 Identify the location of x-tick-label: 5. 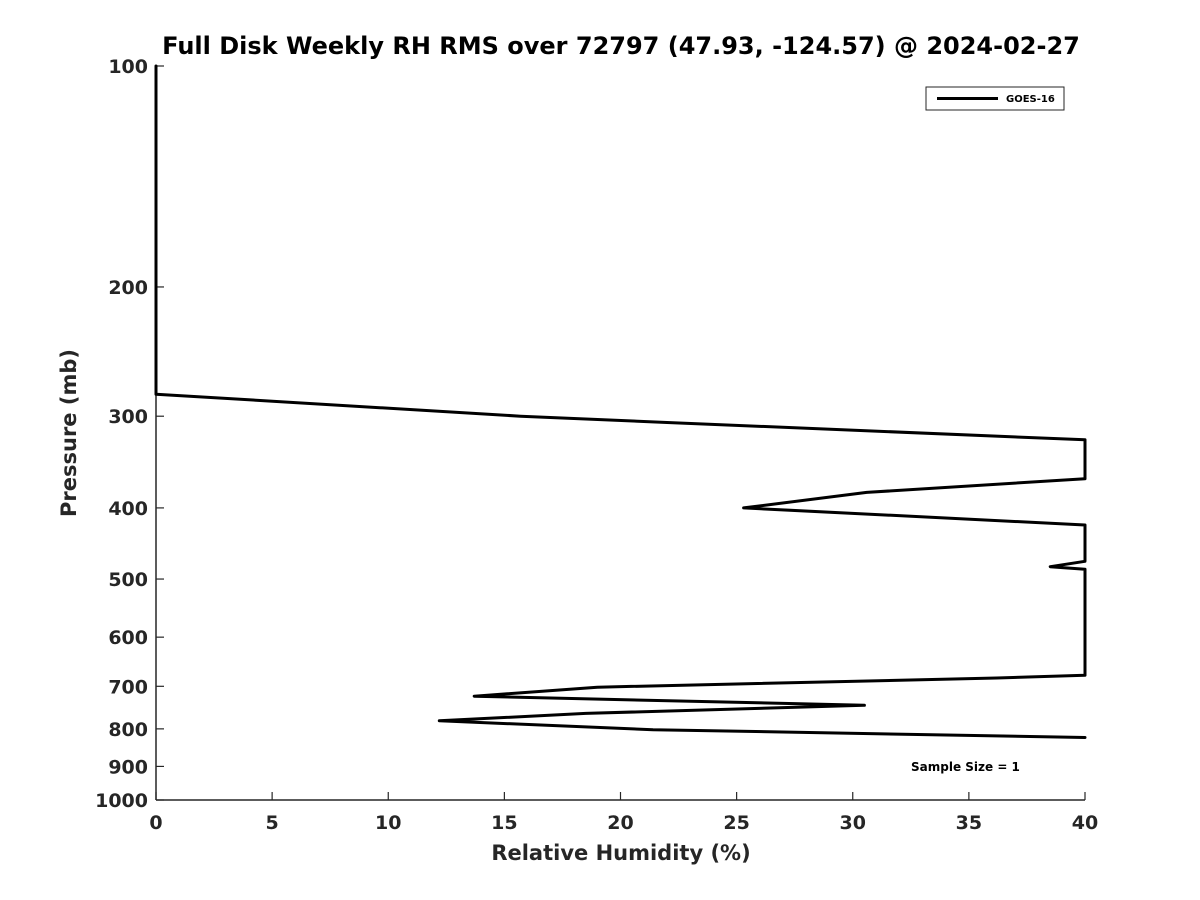
(272, 823).